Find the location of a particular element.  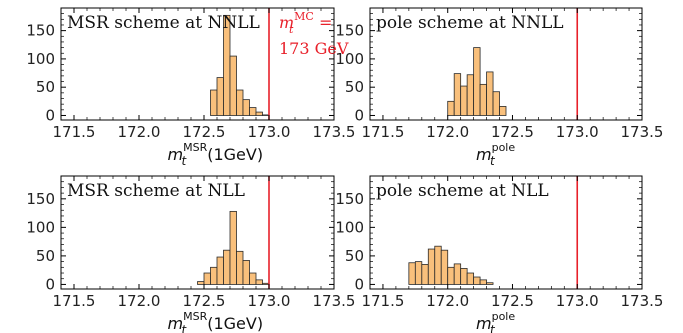

reference-label-sup: MC is located at coordinates (304, 16).